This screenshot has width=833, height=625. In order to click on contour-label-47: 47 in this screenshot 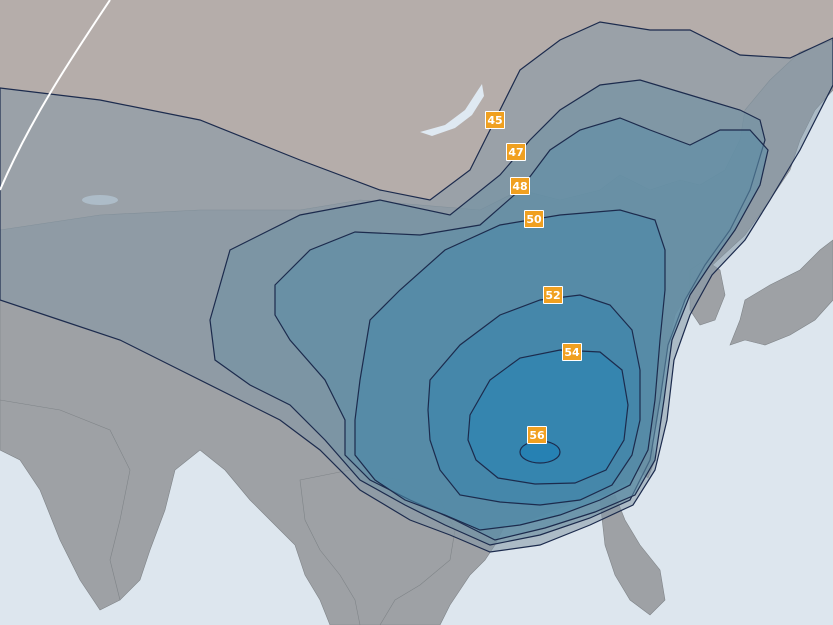, I will do `click(516, 152)`.